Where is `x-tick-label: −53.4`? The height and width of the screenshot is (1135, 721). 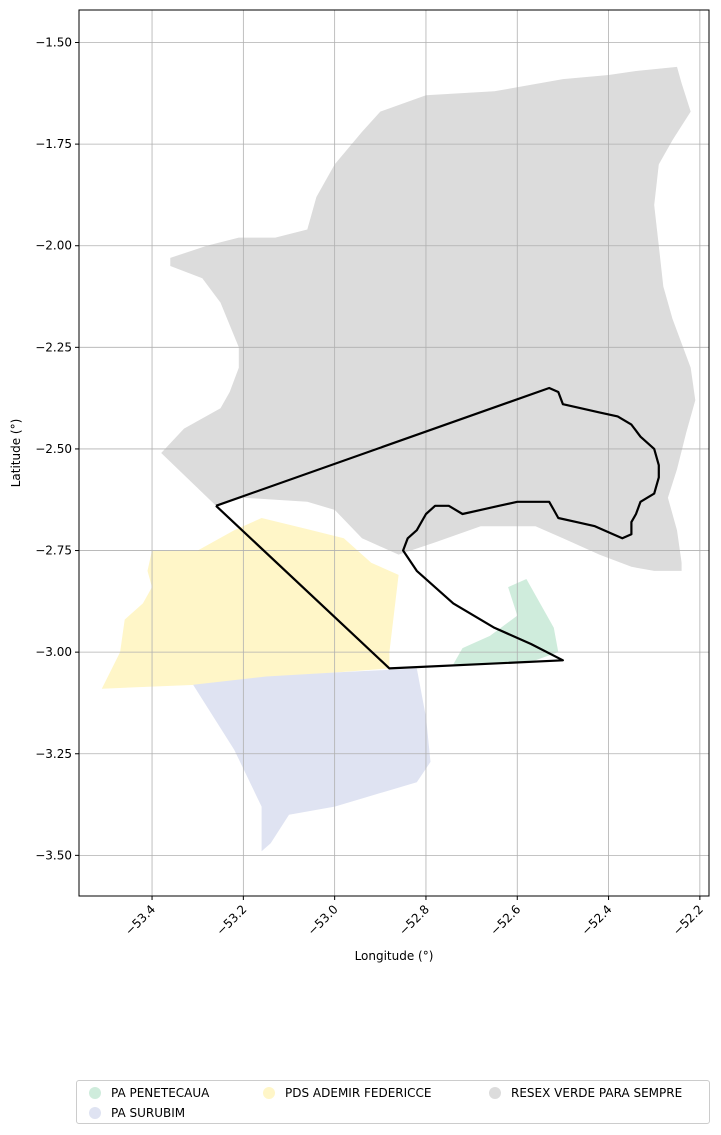
x-tick-label: −53.4 is located at coordinates (140, 920).